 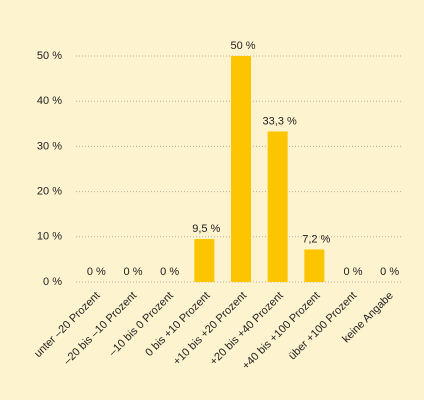 What do you see at coordinates (52, 282) in the screenshot?
I see `y-tick-label: 0 %` at bounding box center [52, 282].